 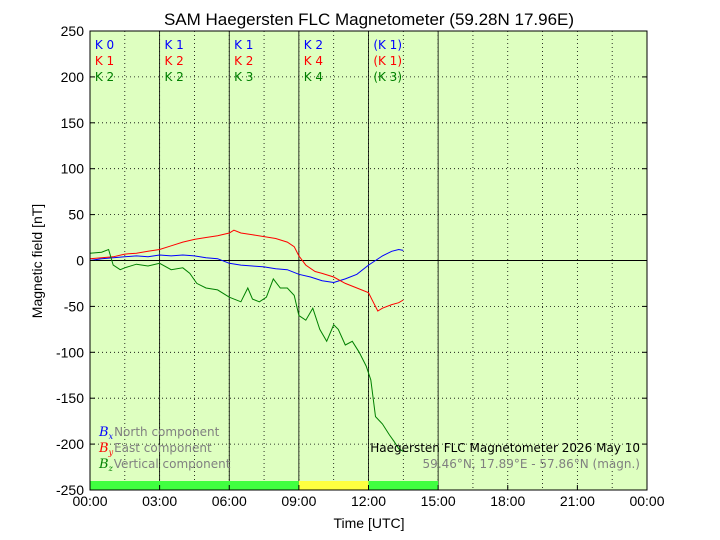 What do you see at coordinates (74, 306) in the screenshot?
I see `y-tick-label: -50` at bounding box center [74, 306].